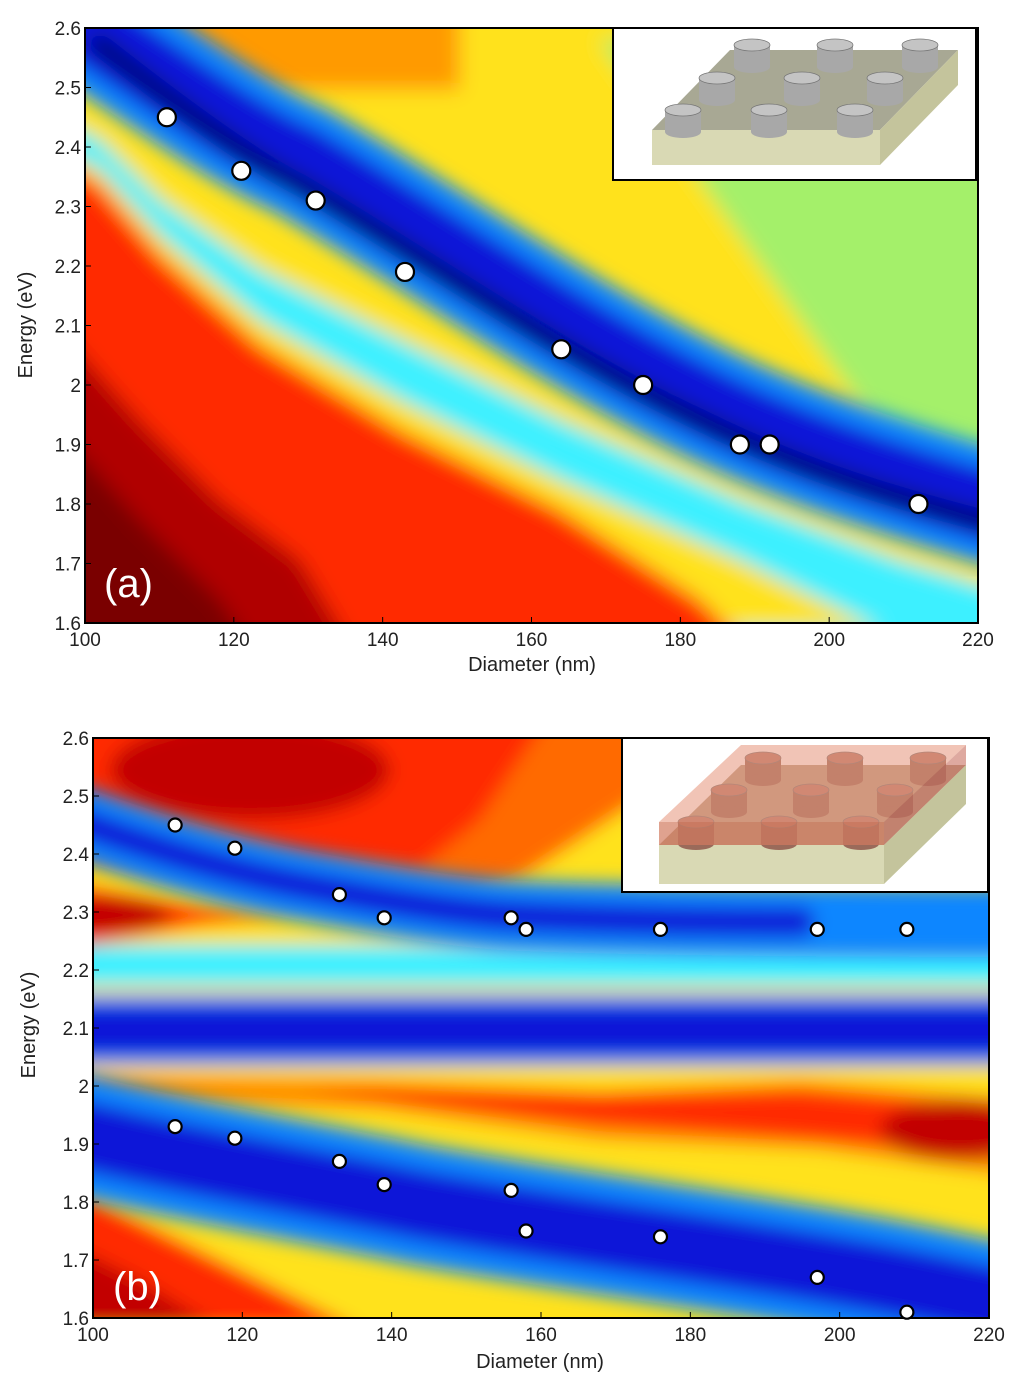  Describe the element at coordinates (540, 1362) in the screenshot. I see `panel-b-xlabel: Diameter (nm)` at that location.